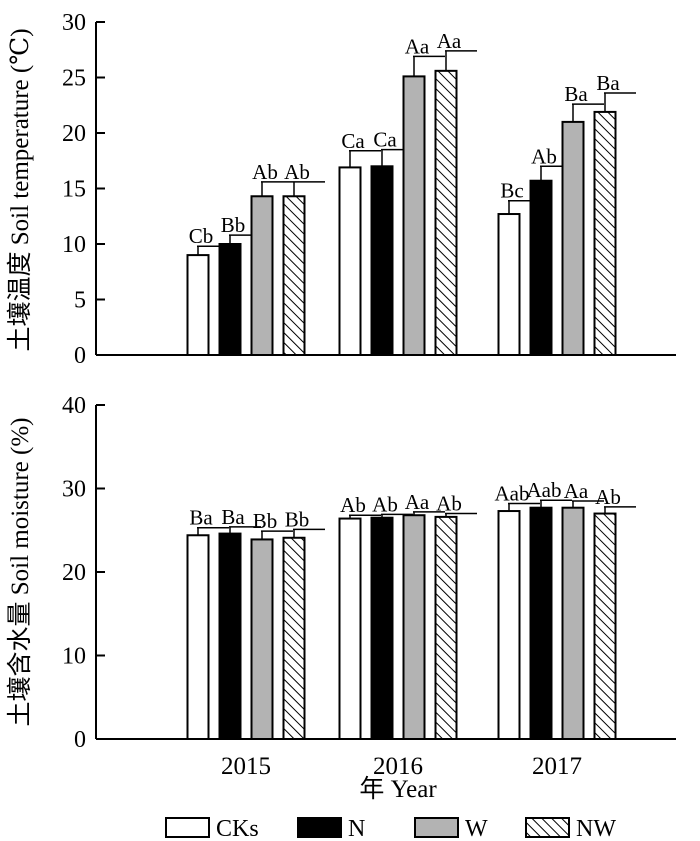 This screenshot has height=841, width=700. What do you see at coordinates (80, 301) in the screenshot?
I see `y-tick-label: 5` at bounding box center [80, 301].